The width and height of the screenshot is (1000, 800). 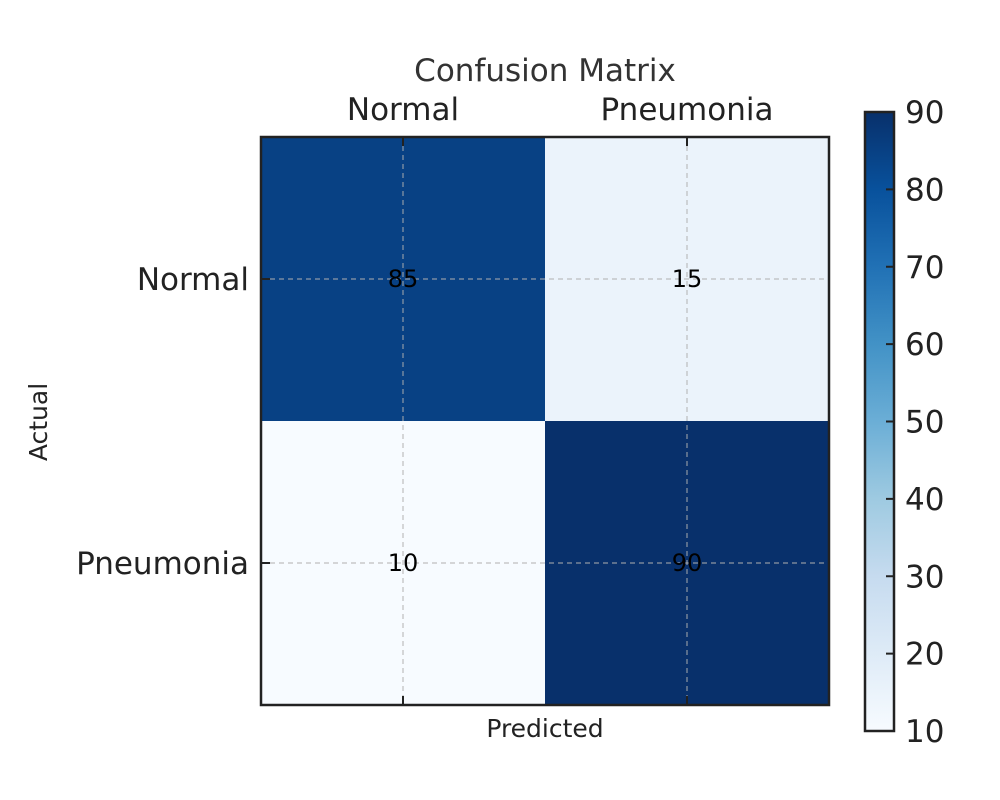 I want to click on y-tick-label: Pneumonia, so click(x=162, y=564).